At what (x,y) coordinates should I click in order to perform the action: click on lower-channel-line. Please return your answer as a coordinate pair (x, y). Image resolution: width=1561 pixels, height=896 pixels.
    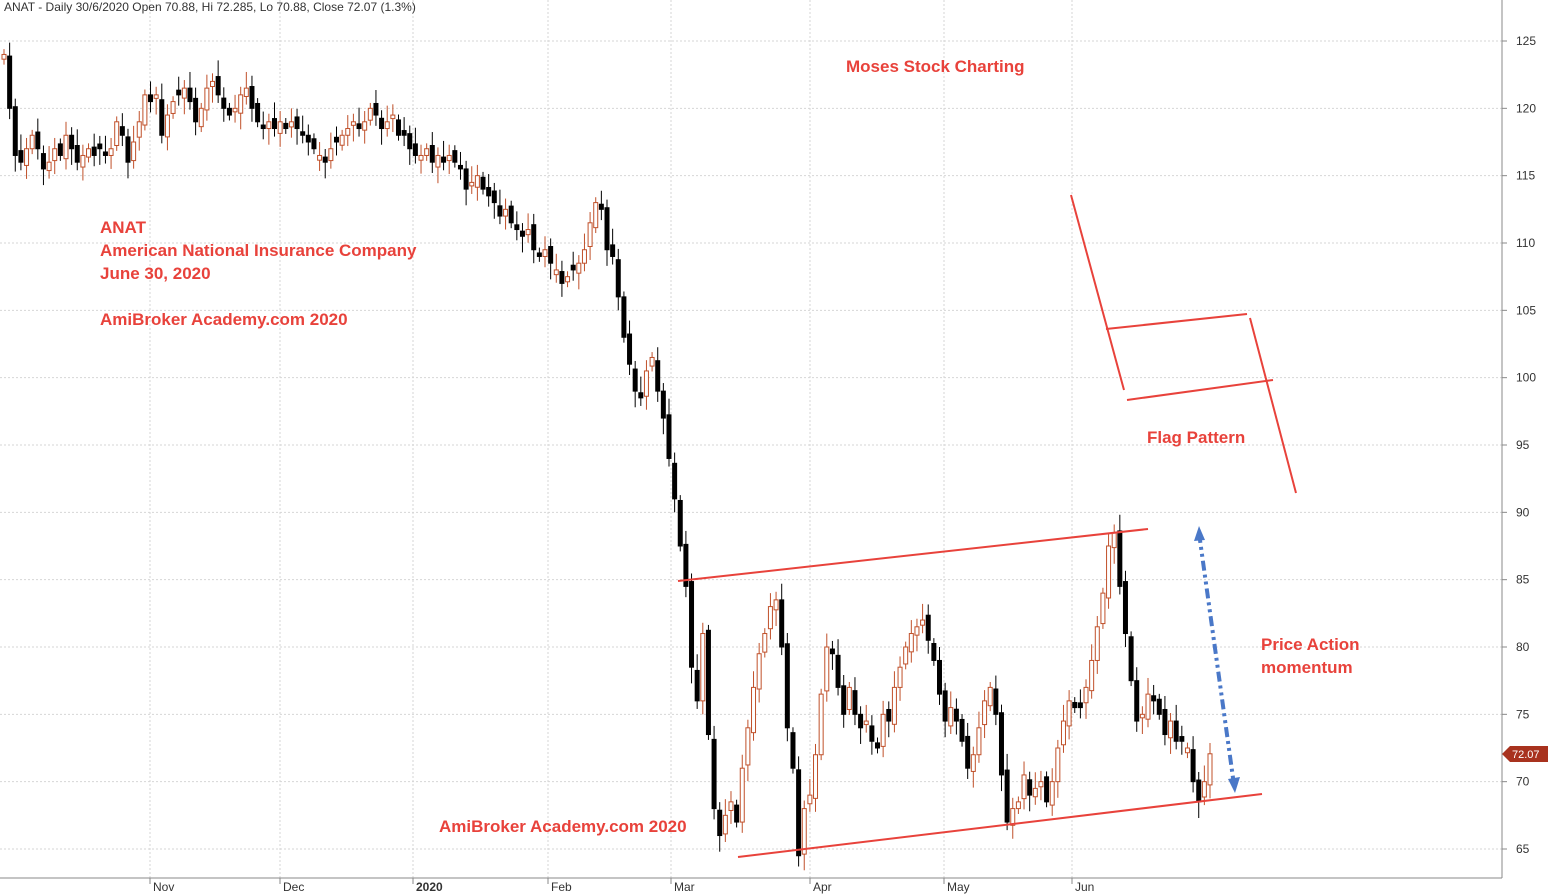
    Looking at the image, I should click on (1000, 825).